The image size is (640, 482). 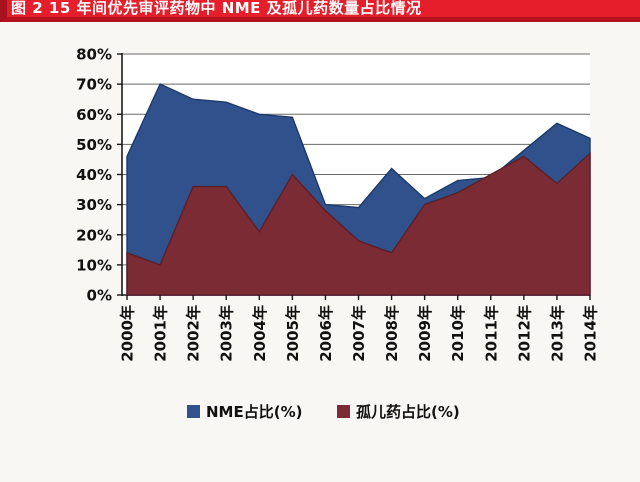 I want to click on nme-legend-swatch, so click(x=193, y=411).